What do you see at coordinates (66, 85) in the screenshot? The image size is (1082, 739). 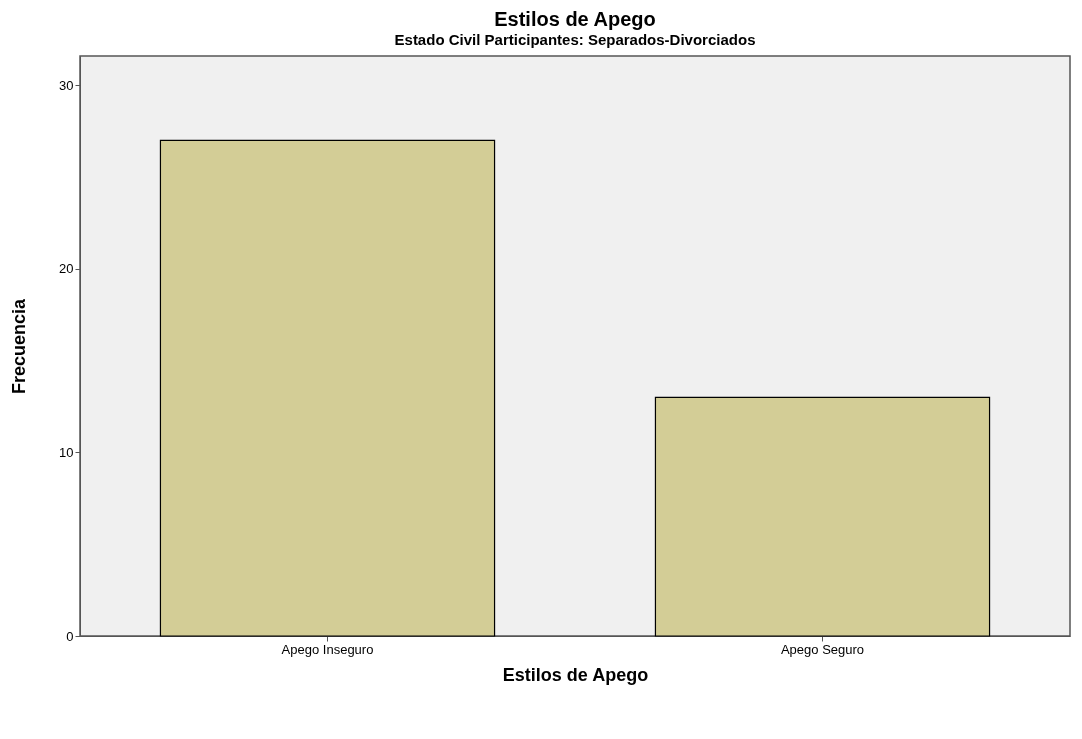 I see `y-tick-label: 30` at bounding box center [66, 85].